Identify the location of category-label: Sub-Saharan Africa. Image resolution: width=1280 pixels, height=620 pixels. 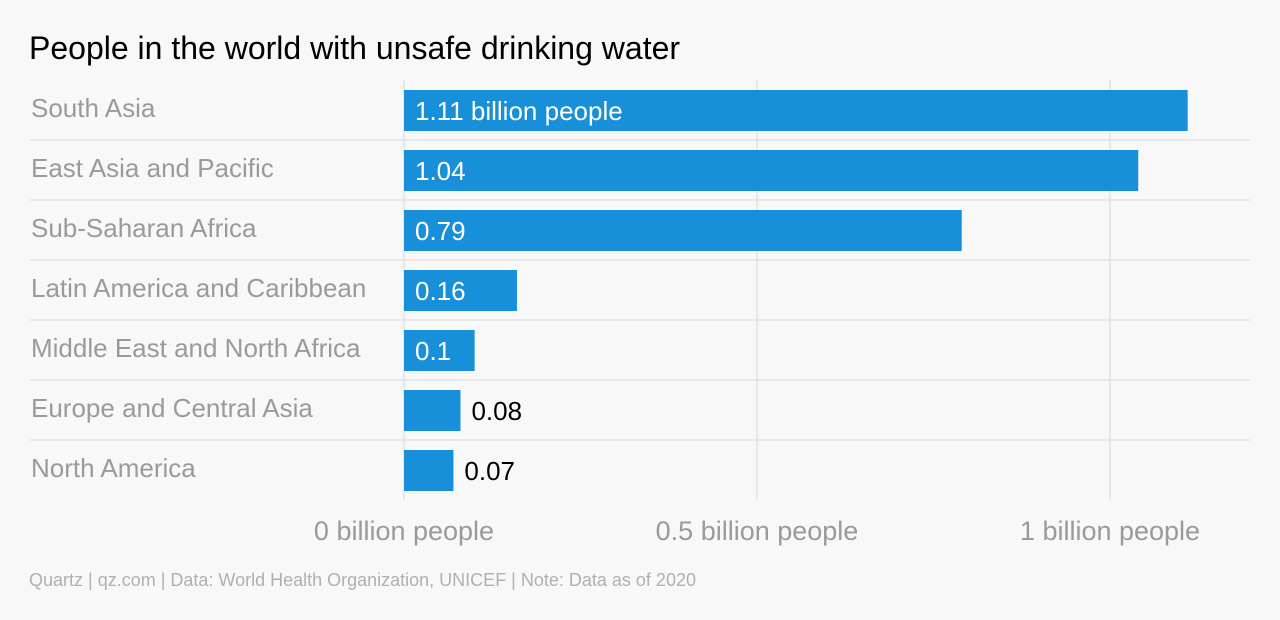
(144, 228).